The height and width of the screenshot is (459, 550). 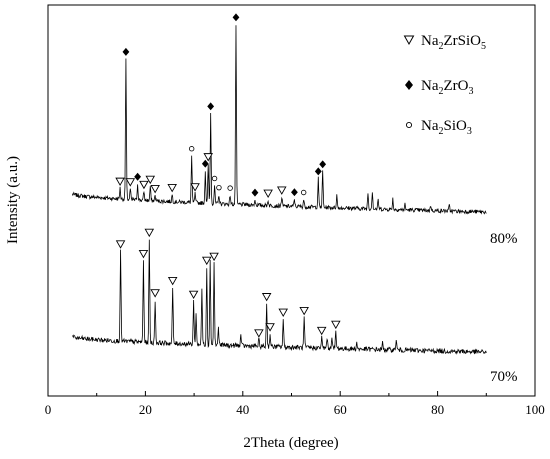 I want to click on x-axis-tick-labels: 0 20 40 60 80 100, so click(x=295, y=409).